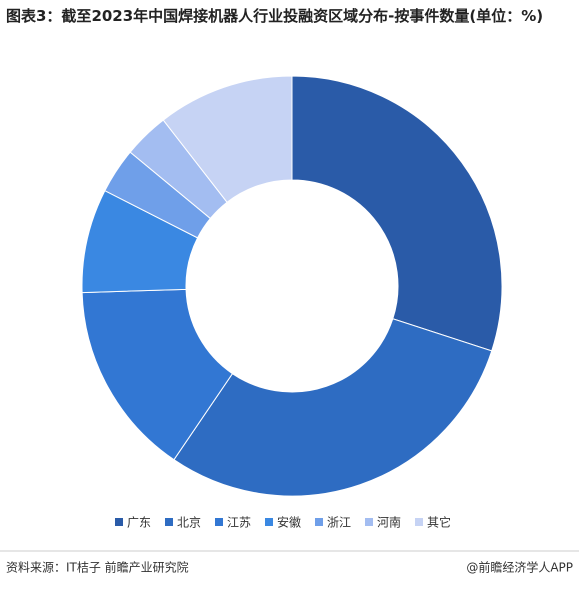  Describe the element at coordinates (439, 522) in the screenshot. I see `legend-label: 其它` at that location.